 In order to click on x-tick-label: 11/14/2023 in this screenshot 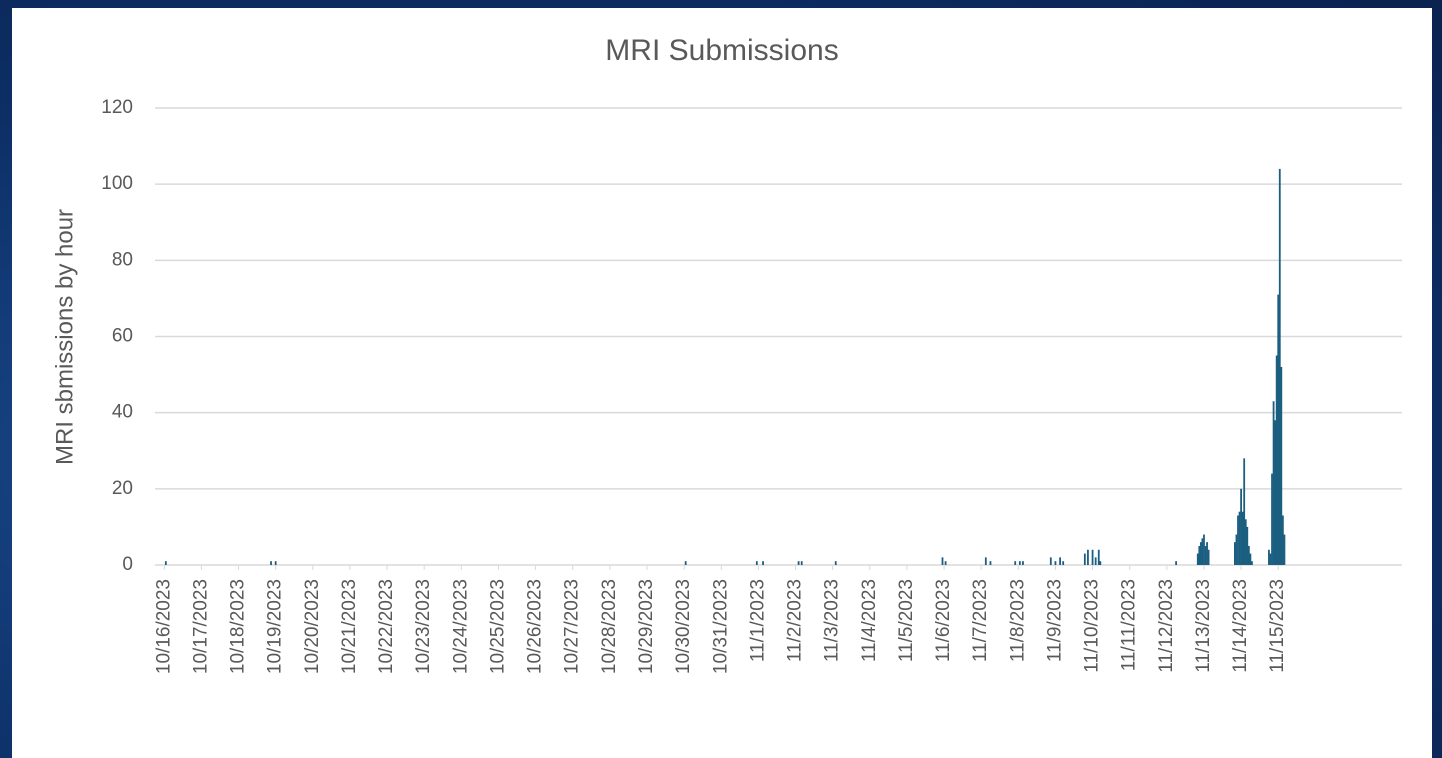, I will do `click(1240, 626)`.